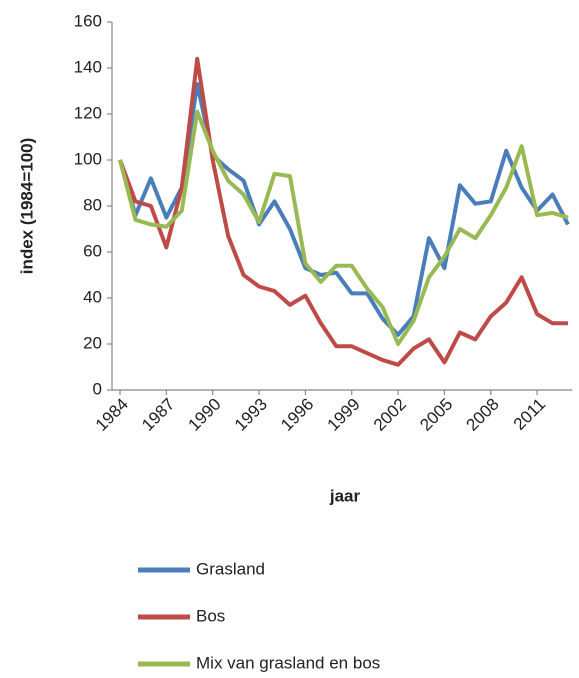 The image size is (579, 678). I want to click on x-tick-label: 1993, so click(251, 415).